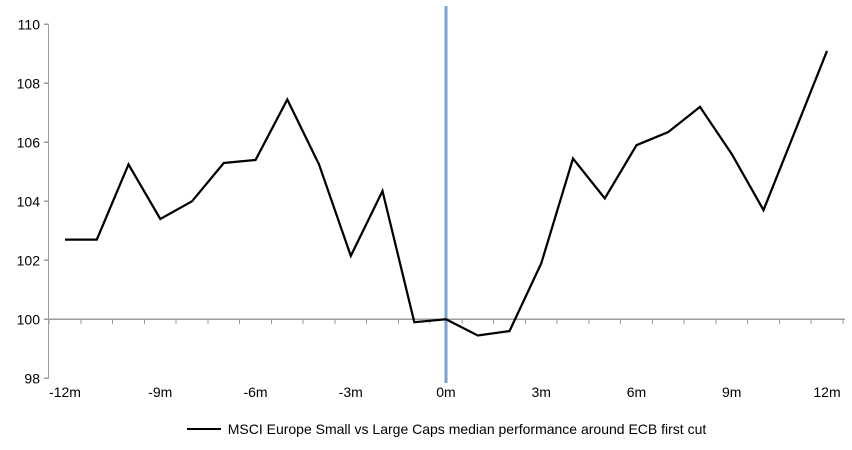 This screenshot has height=450, width=852. Describe the element at coordinates (255, 392) in the screenshot. I see `x-tick-label: -6m` at that location.